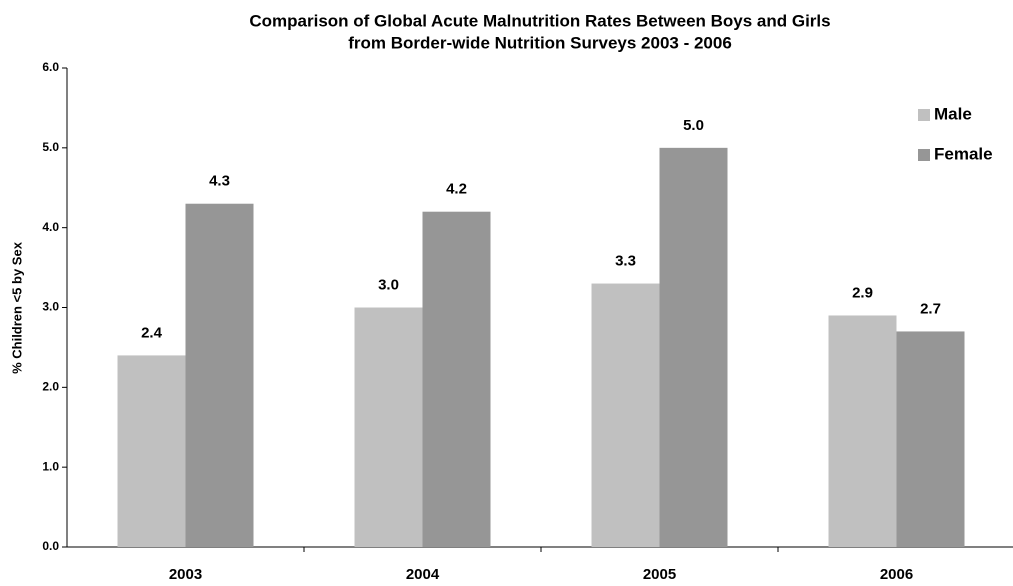 This screenshot has height=586, width=1013. What do you see at coordinates (930, 308) in the screenshot?
I see `value-label: 2.7` at bounding box center [930, 308].